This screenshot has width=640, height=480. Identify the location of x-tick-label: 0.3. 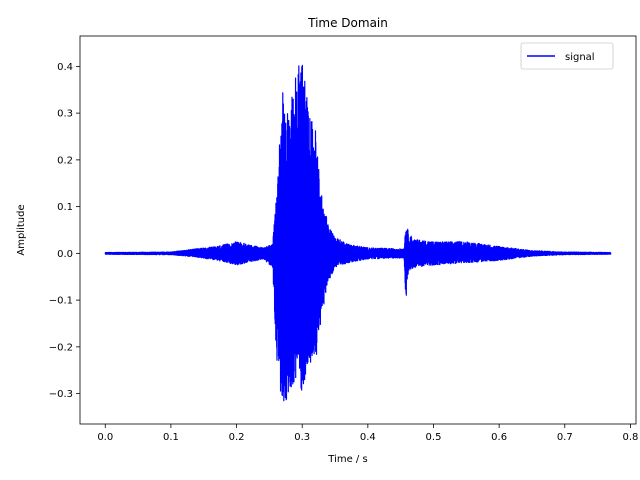
(302, 437).